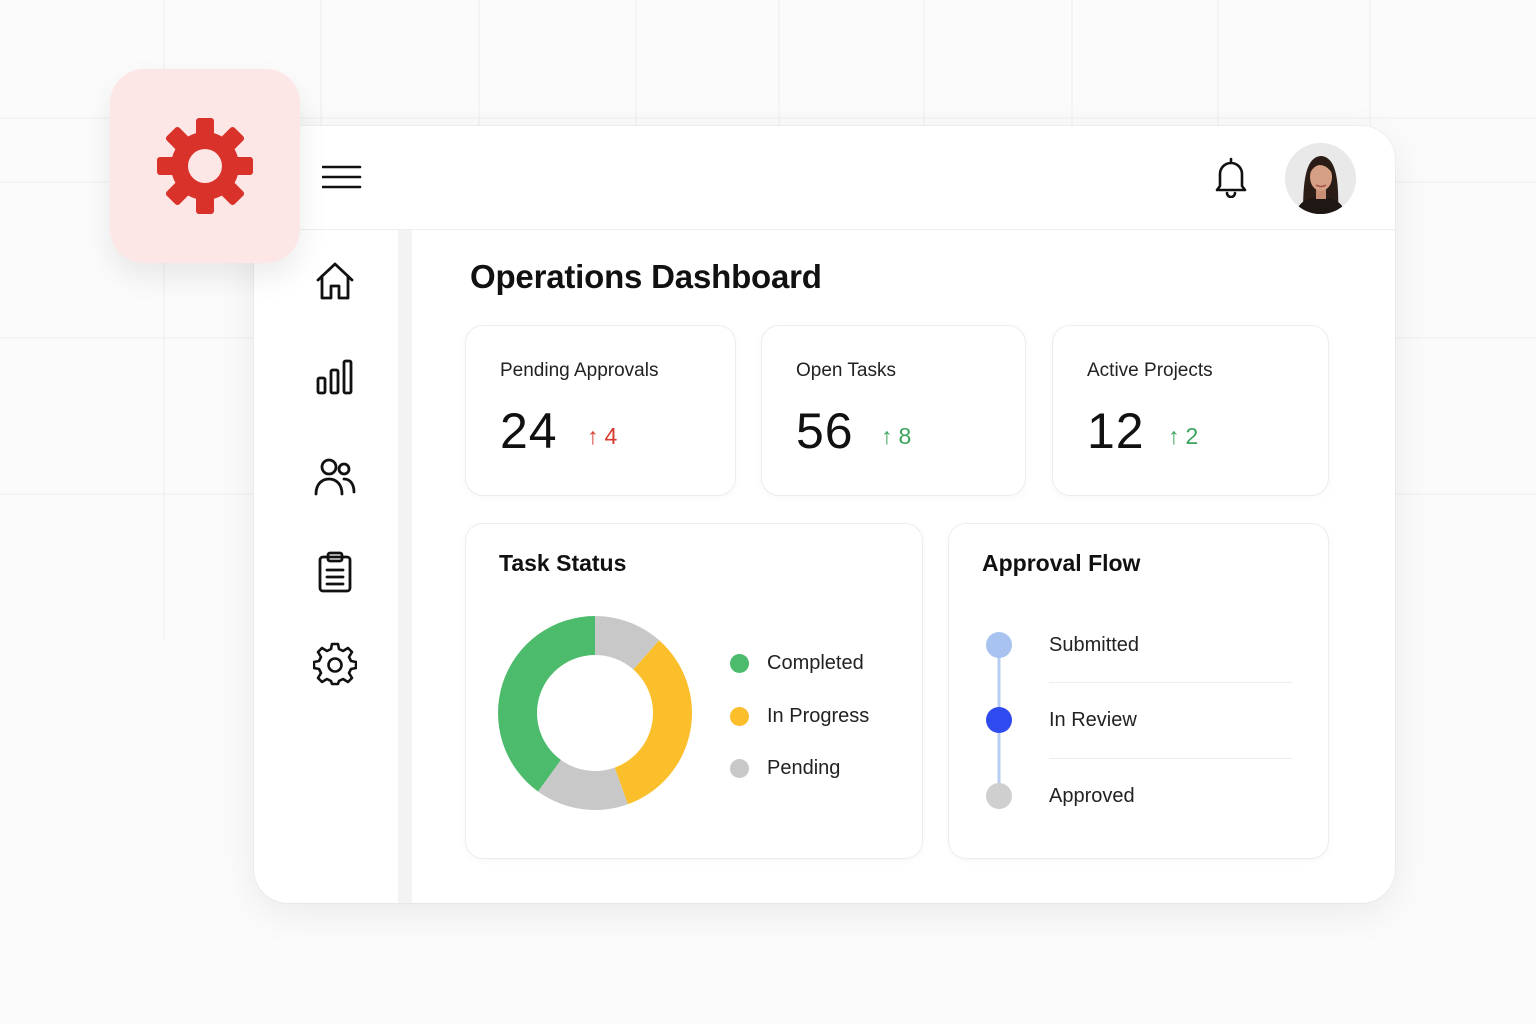 The image size is (1536, 1024). I want to click on avatar-portrait, so click(1320, 178).